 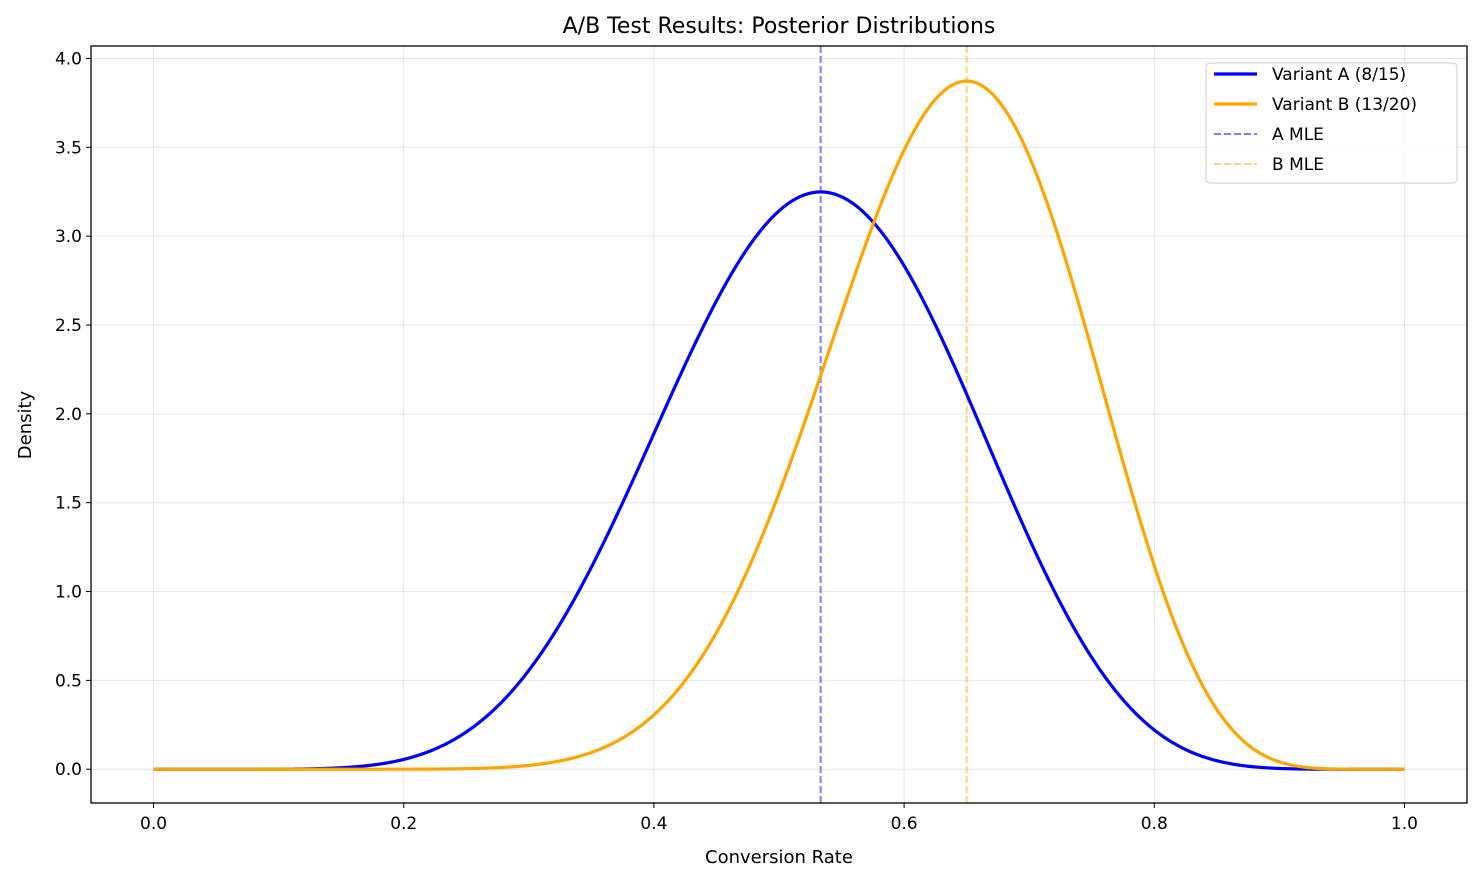 What do you see at coordinates (68, 148) in the screenshot?
I see `y-tick-label: 3.5` at bounding box center [68, 148].